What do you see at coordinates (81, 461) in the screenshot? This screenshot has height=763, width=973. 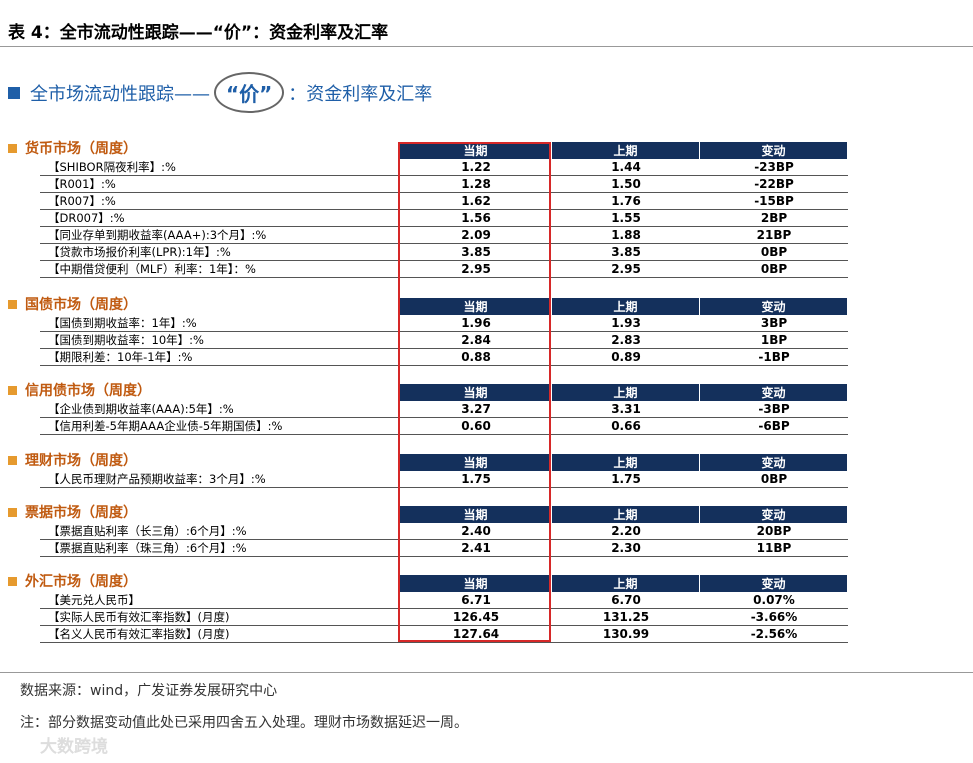 I see `section-title-text: 理财市场（周度）` at bounding box center [81, 461].